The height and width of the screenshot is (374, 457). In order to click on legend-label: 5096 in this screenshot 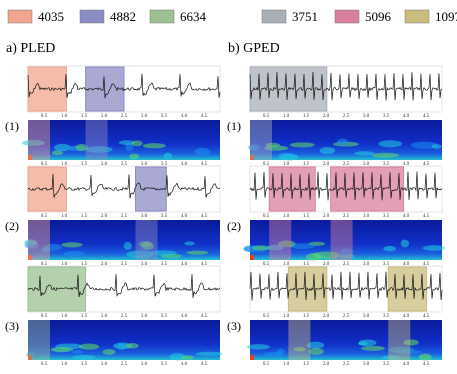, I will do `click(378, 16)`.